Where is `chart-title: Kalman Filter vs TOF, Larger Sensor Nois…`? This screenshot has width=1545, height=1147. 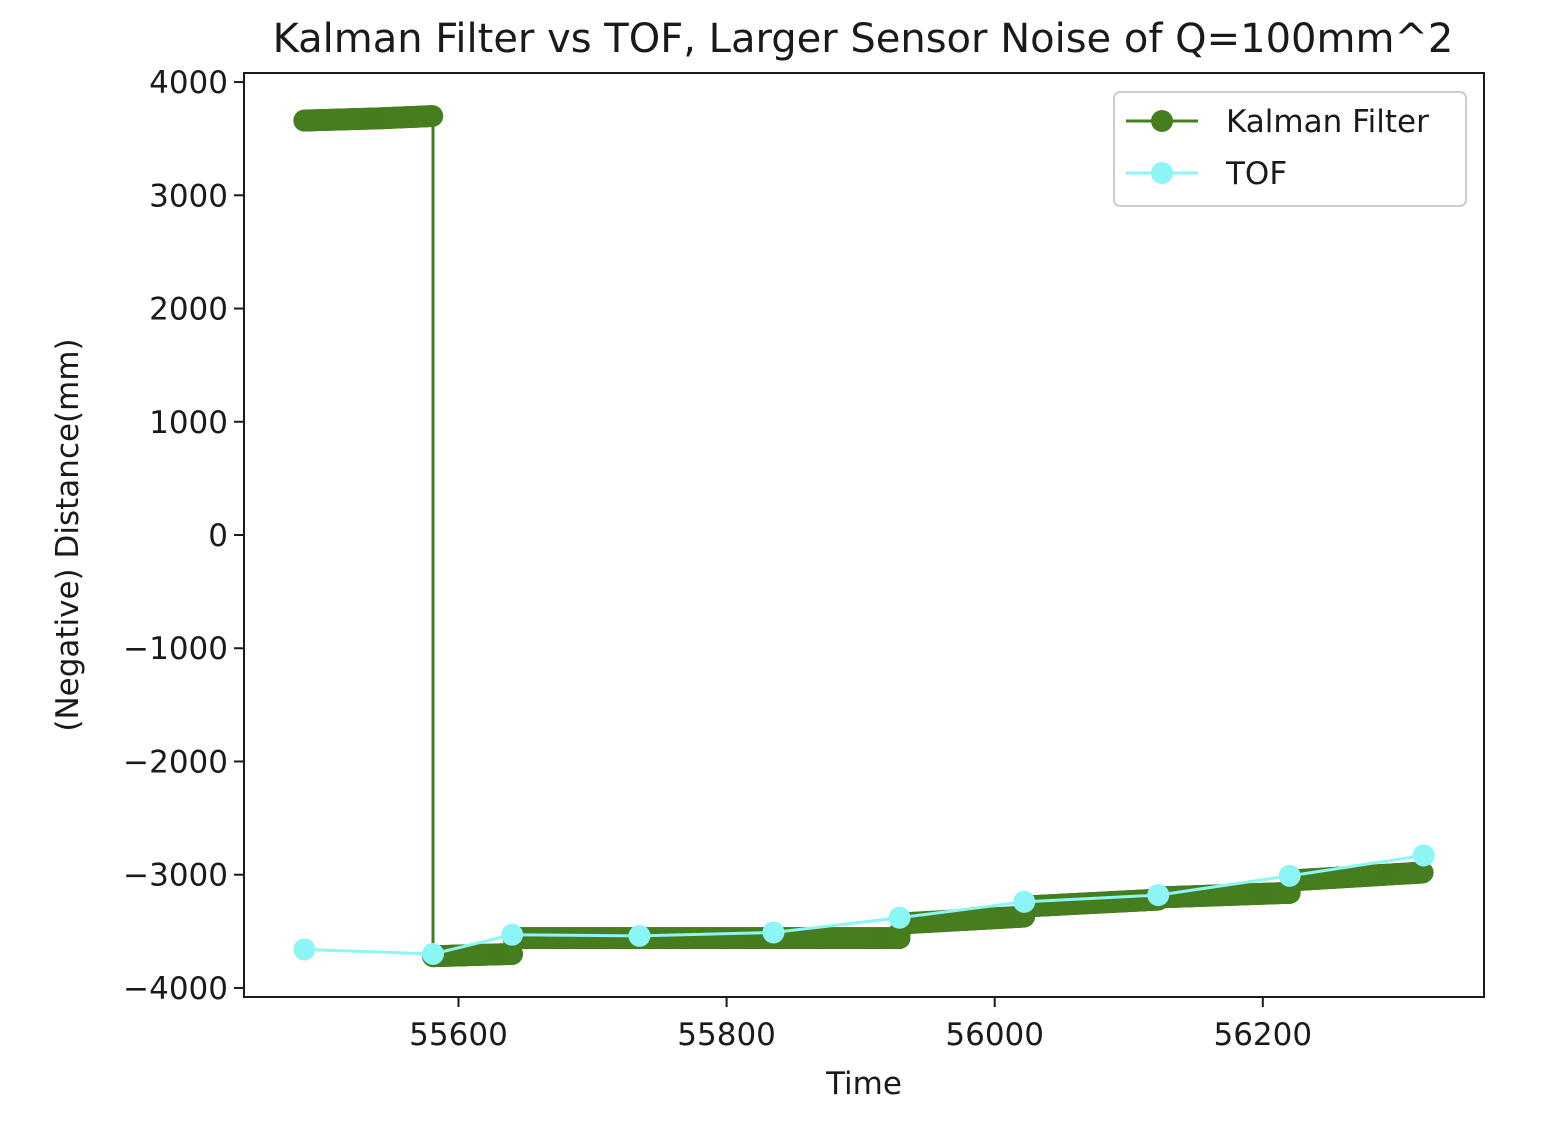
chart-title: Kalman Filter vs TOF, Larger Sensor Nois… is located at coordinates (863, 39).